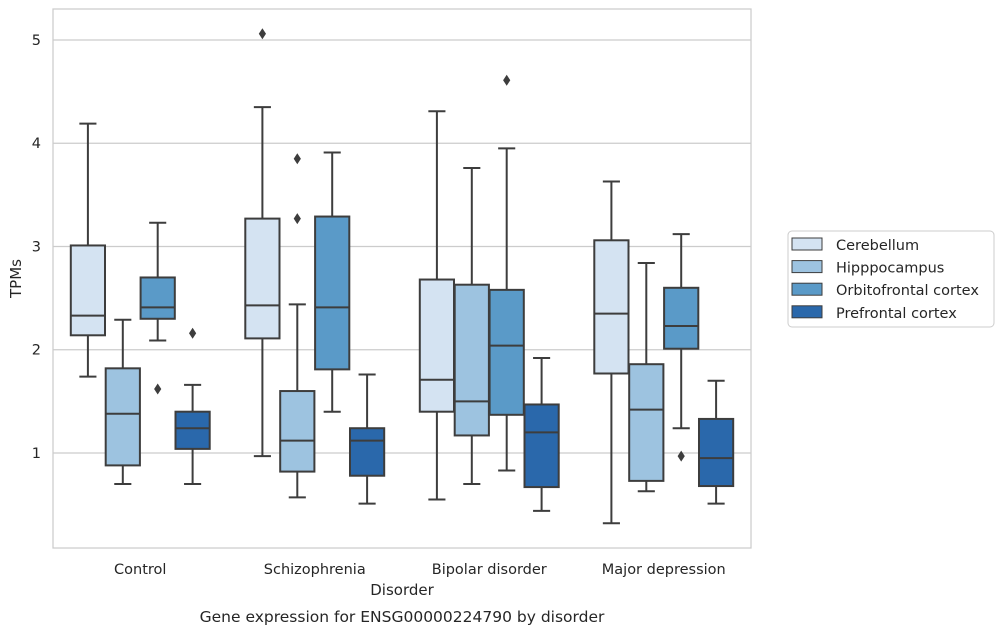 The width and height of the screenshot is (1003, 634). What do you see at coordinates (877, 246) in the screenshot?
I see `legend-label: Cerebellum` at bounding box center [877, 246].